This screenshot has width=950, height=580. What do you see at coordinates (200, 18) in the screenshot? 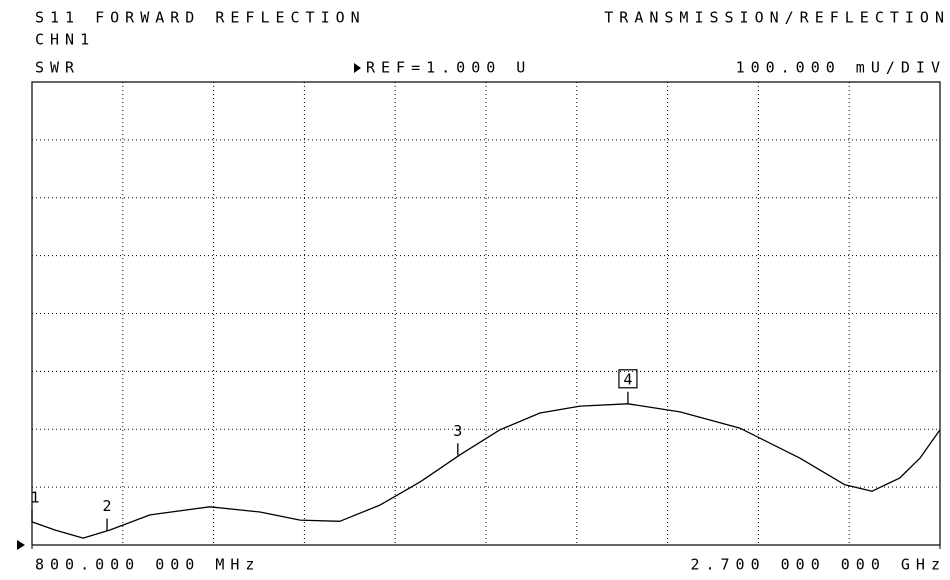
I see `chart-title: S11 FORWARD REFLECTION` at bounding box center [200, 18].